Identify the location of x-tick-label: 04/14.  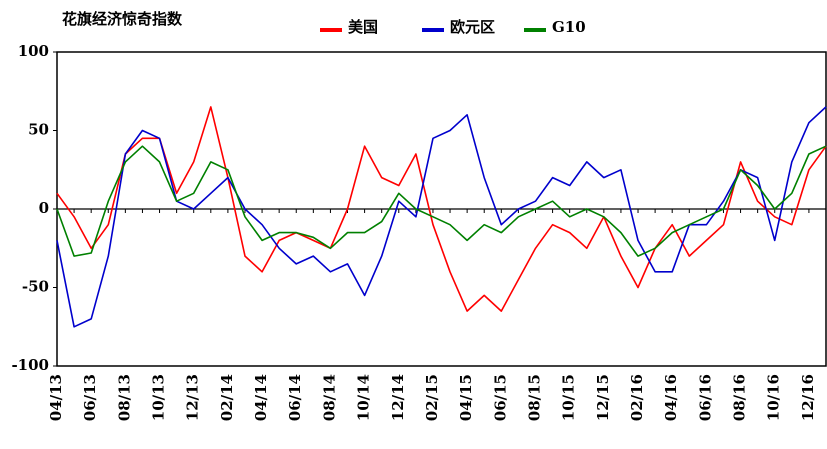
(261, 397).